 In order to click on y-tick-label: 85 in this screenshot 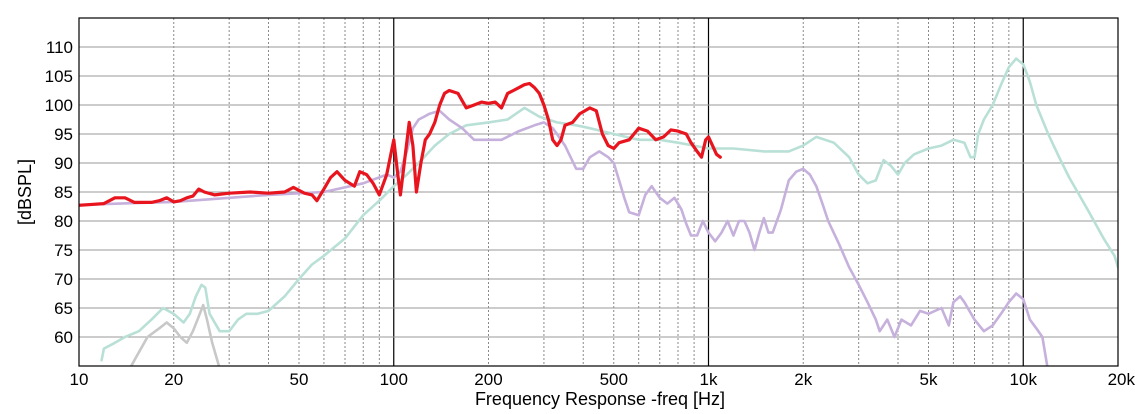, I will do `click(63, 192)`.